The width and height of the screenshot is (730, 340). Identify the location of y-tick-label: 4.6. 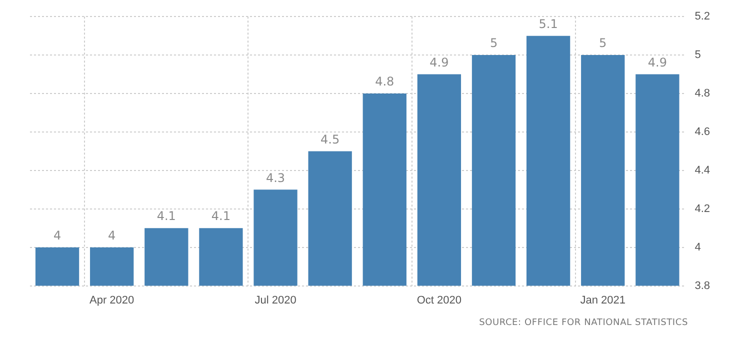
(702, 132).